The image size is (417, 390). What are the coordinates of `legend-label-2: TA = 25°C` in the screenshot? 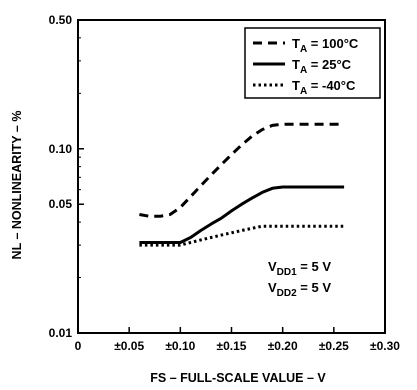 It's located at (322, 66).